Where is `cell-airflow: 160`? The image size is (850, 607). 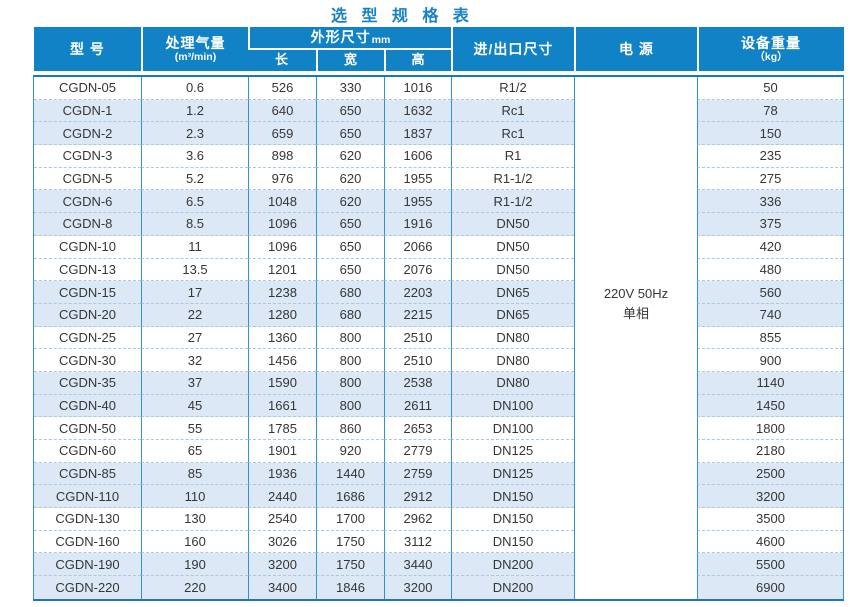 cell-airflow: 160 is located at coordinates (194, 542).